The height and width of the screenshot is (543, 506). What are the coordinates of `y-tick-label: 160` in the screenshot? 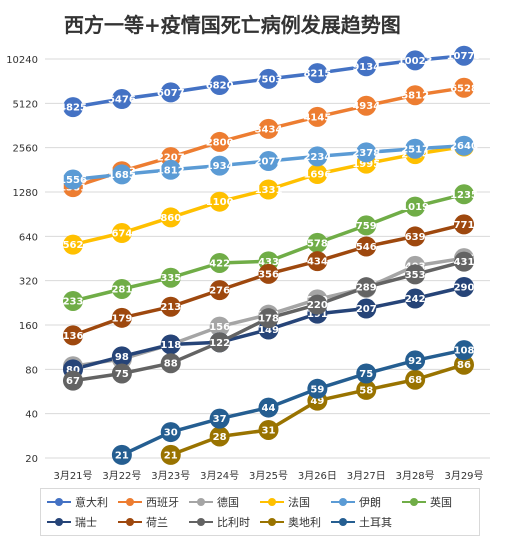 It's located at (28, 326).